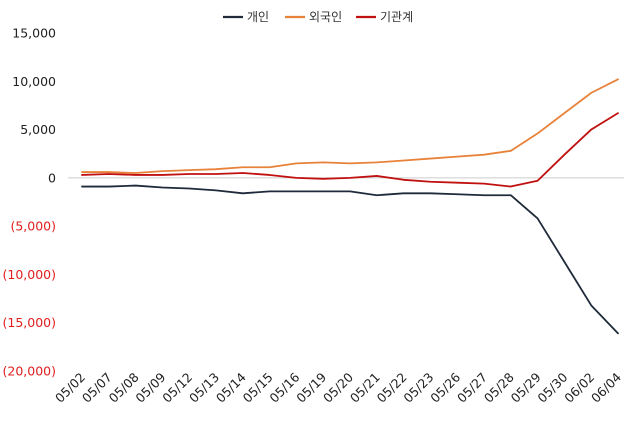  Describe the element at coordinates (258, 17) in the screenshot. I see `legend-label: 개인` at that location.